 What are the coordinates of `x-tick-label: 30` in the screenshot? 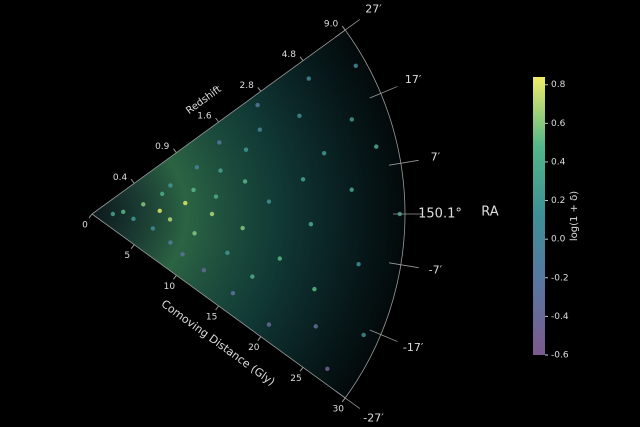 It's located at (338, 409).